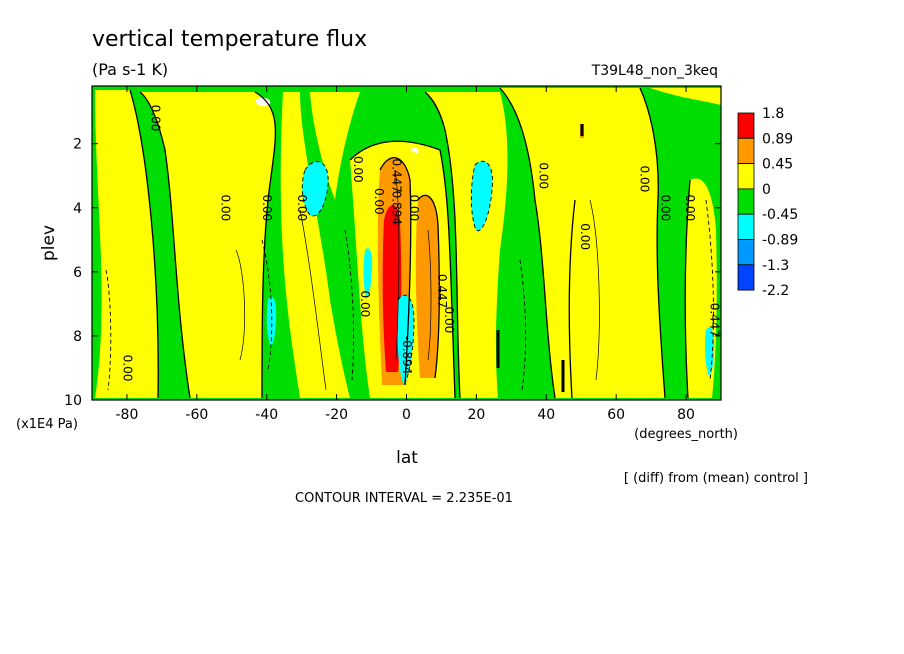 This screenshot has width=904, height=654. I want to click on x-tick-label: -40, so click(266, 415).